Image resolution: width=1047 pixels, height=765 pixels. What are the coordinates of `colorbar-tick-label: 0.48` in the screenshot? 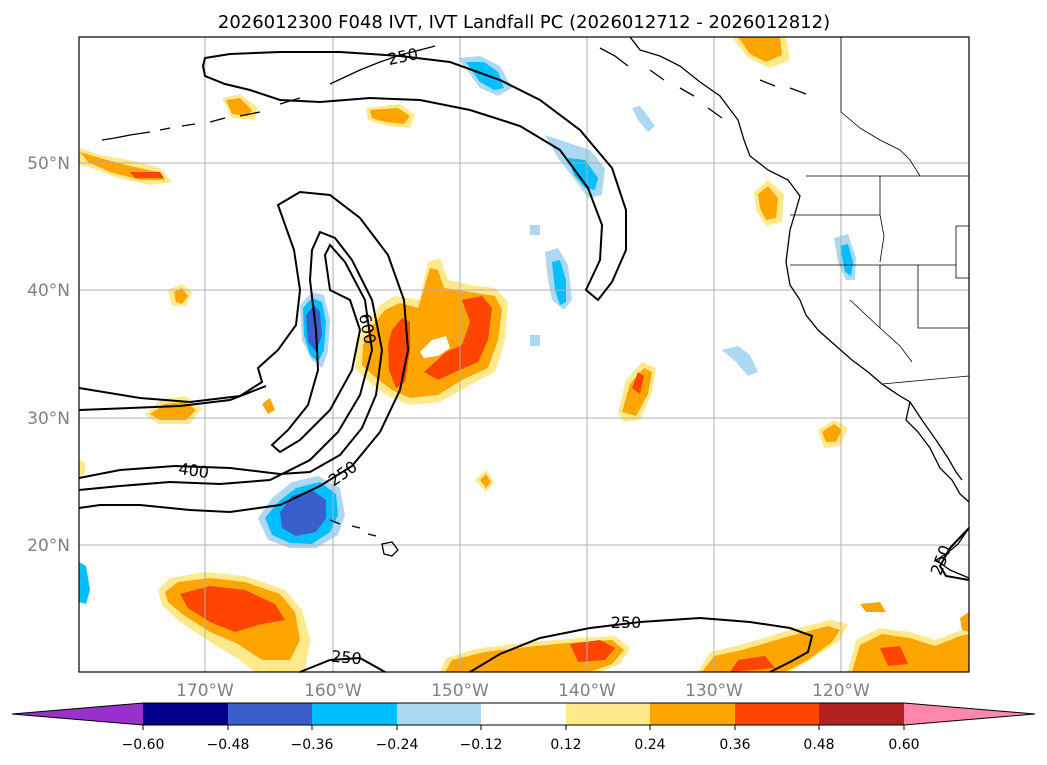 It's located at (818, 745).